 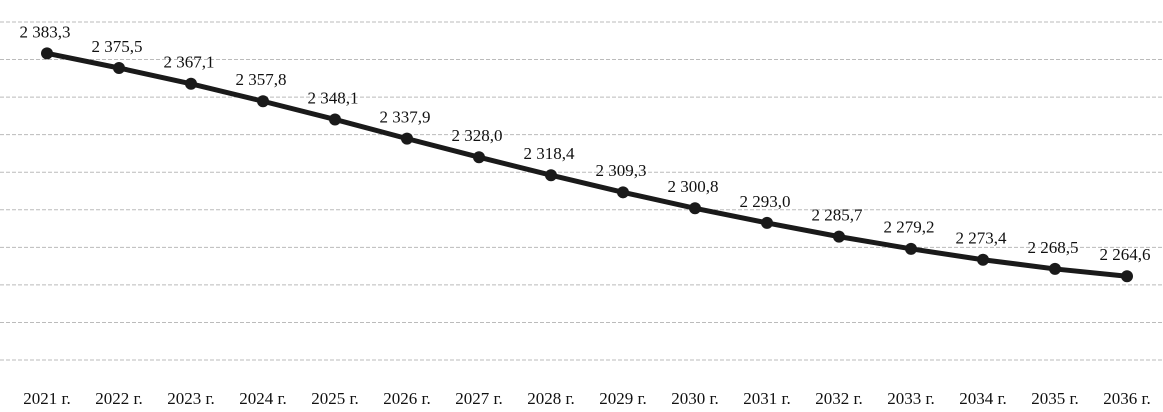 What do you see at coordinates (621, 170) in the screenshot?
I see `data-label: 2 309,3` at bounding box center [621, 170].